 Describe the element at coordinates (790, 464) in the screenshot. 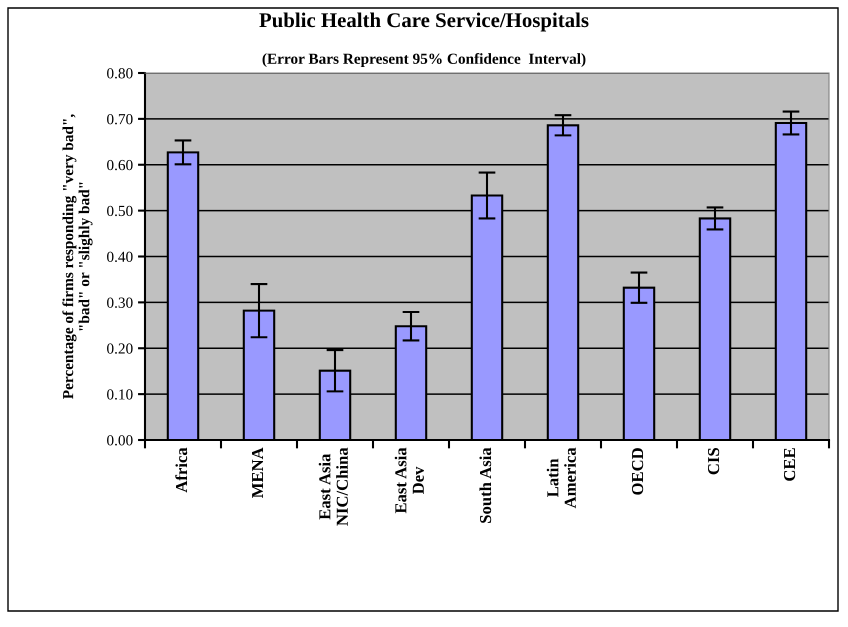

I see `x-tick-label: CEE` at that location.